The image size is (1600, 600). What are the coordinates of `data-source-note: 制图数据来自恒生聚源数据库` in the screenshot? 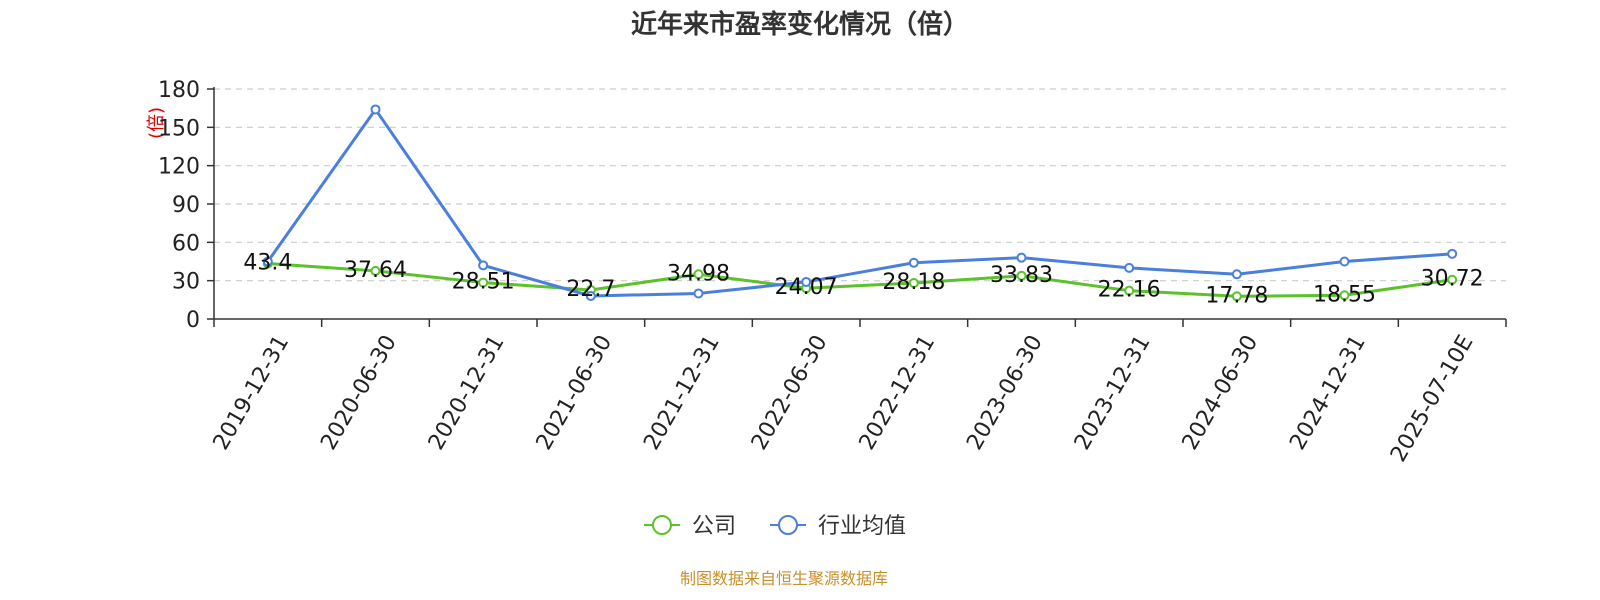 It's located at (784, 578).